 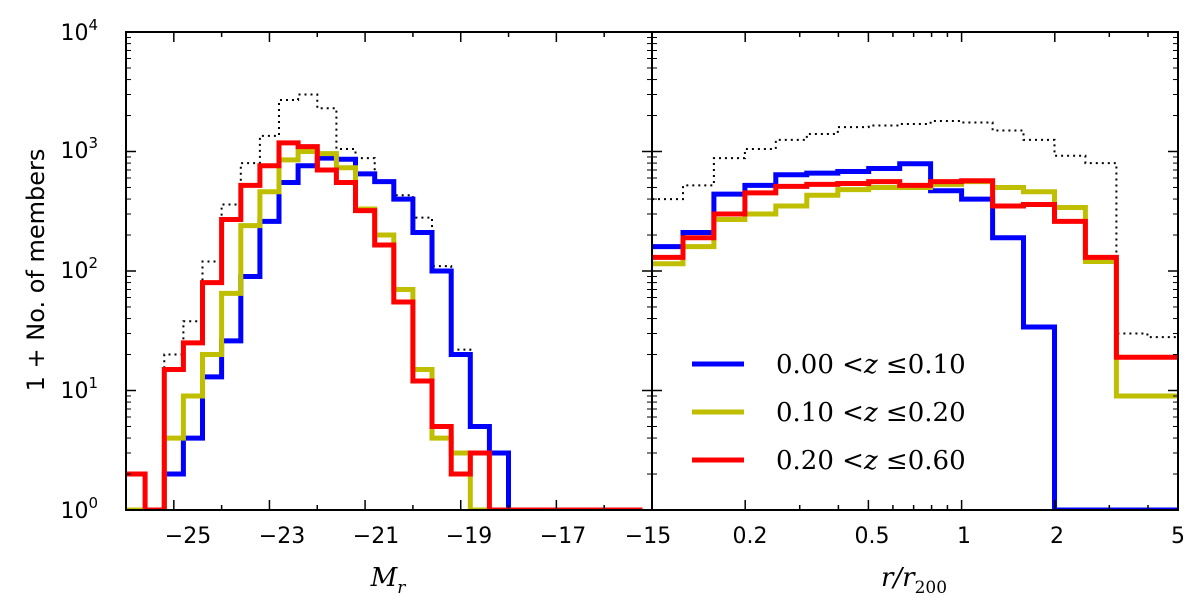 I want to click on legend-label-3: 0.20 <z ≤0.60, so click(x=871, y=461).